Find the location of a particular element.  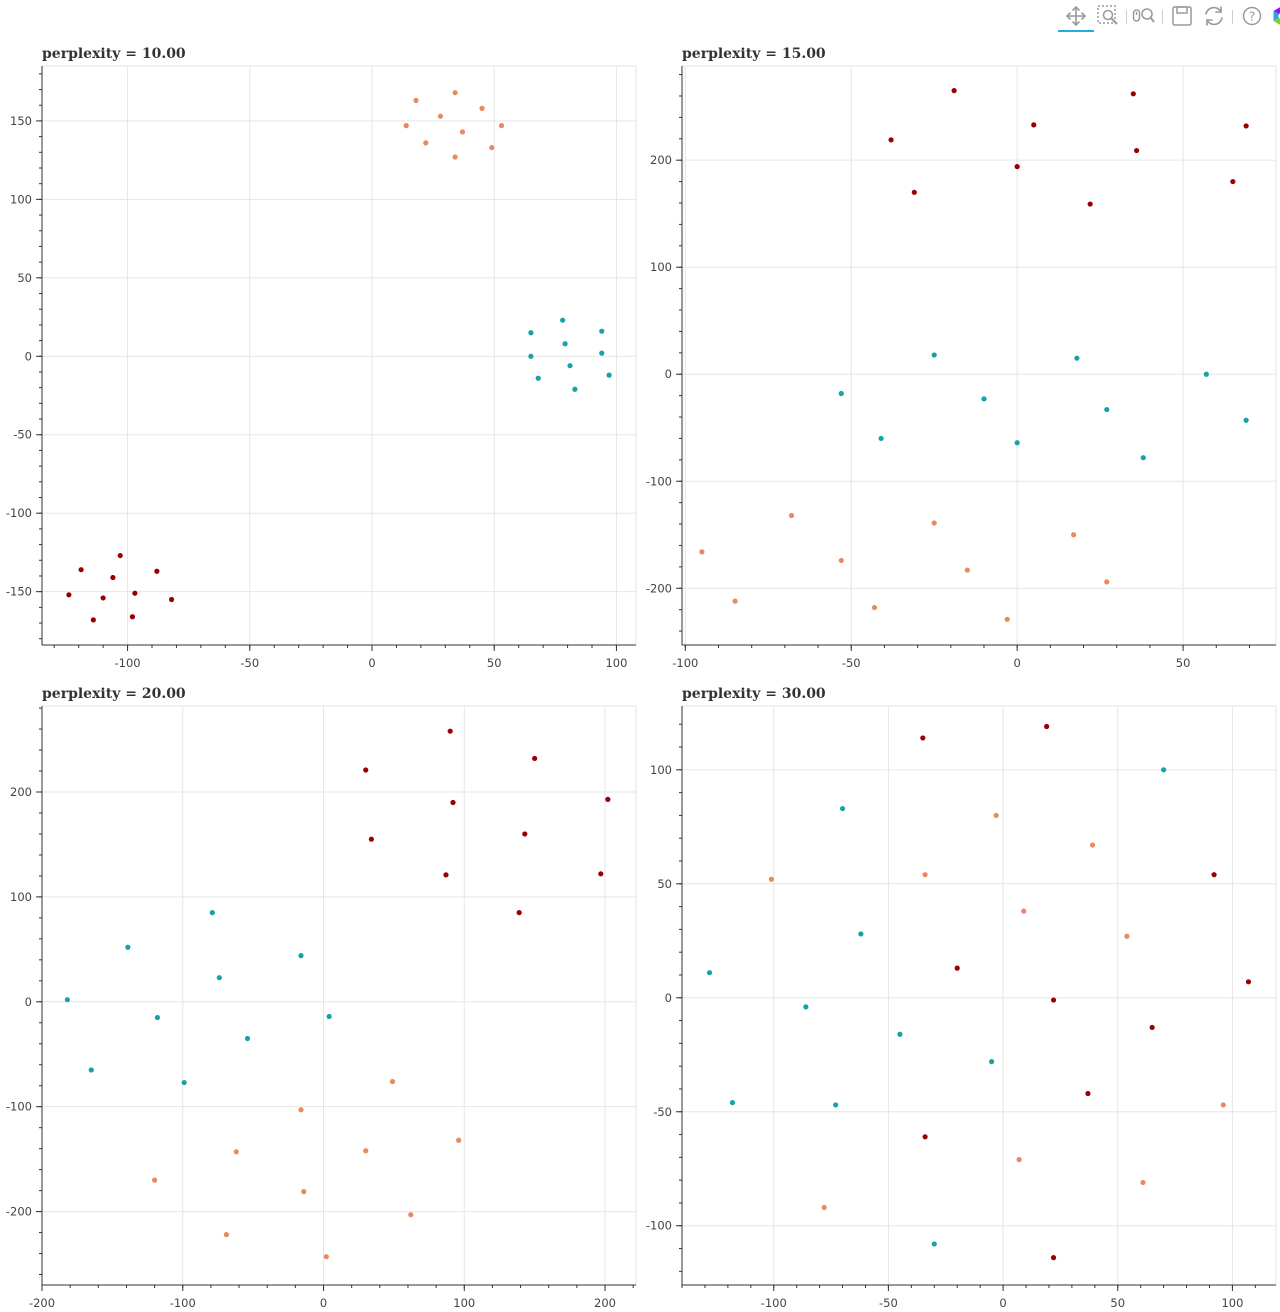

save-tool-button is located at coordinates (1182, 16).